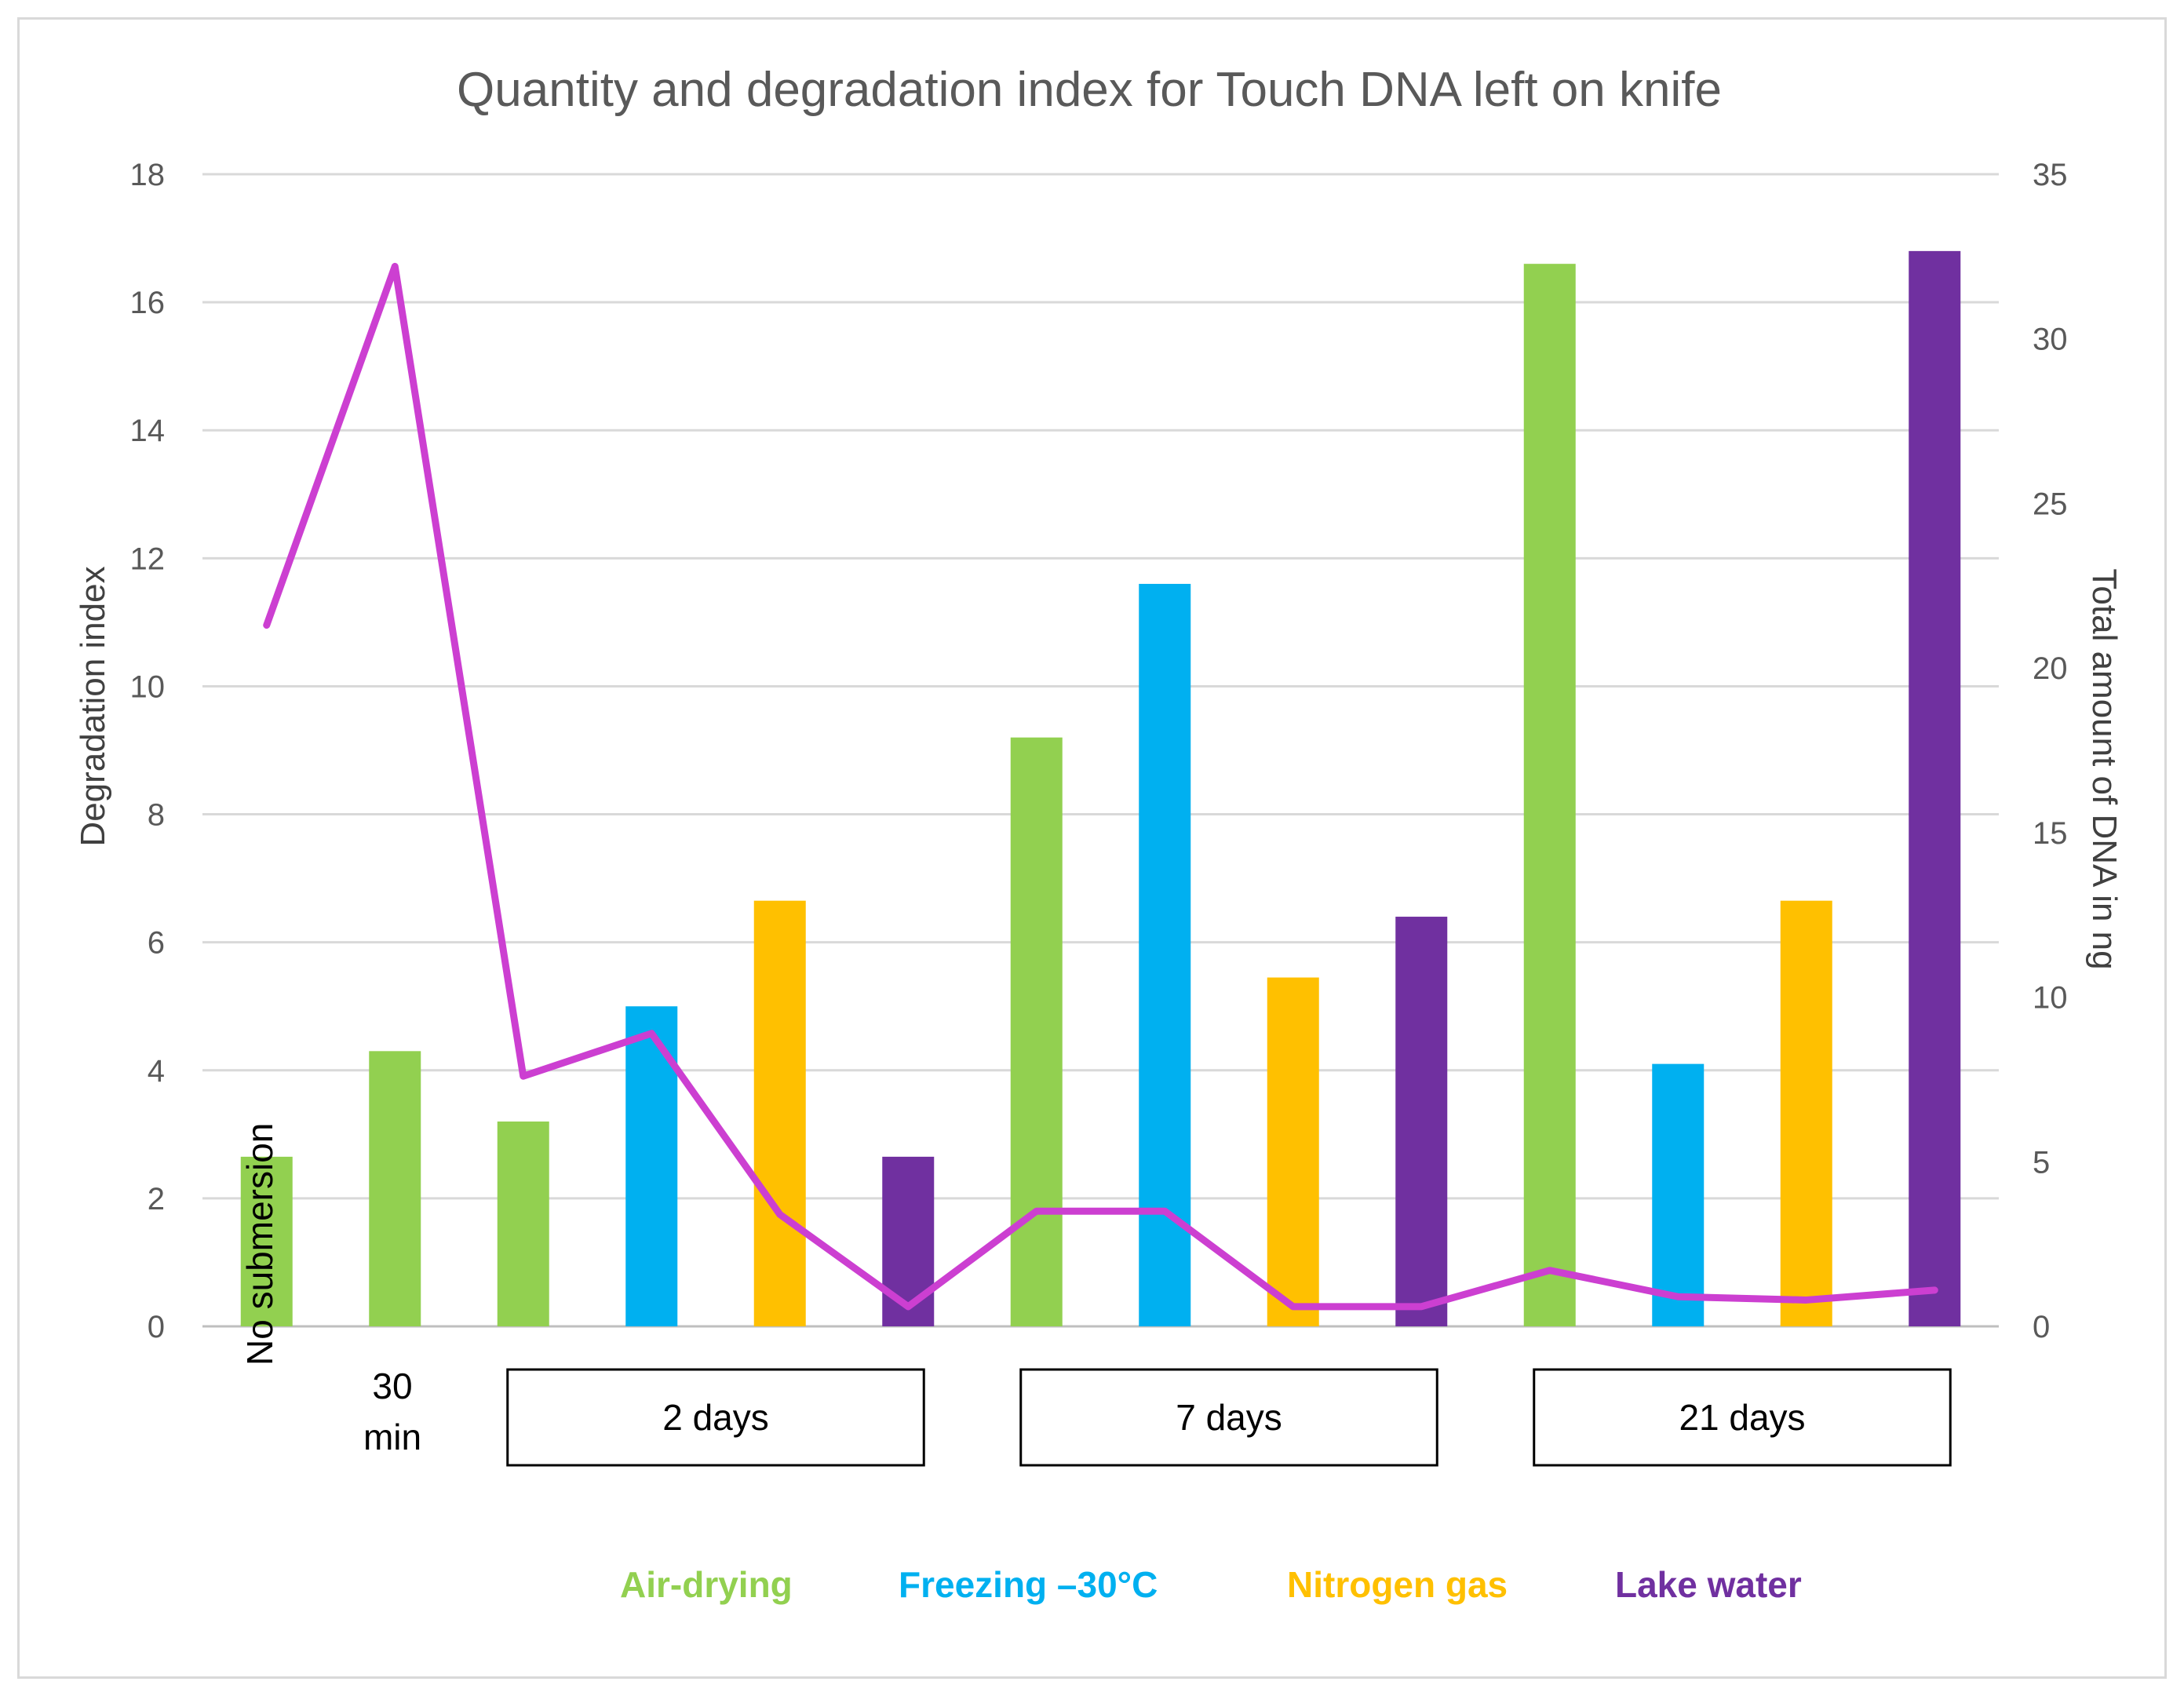  What do you see at coordinates (2104, 768) in the screenshot?
I see `y2-axis-title: Total amount of DNA in ng` at bounding box center [2104, 768].